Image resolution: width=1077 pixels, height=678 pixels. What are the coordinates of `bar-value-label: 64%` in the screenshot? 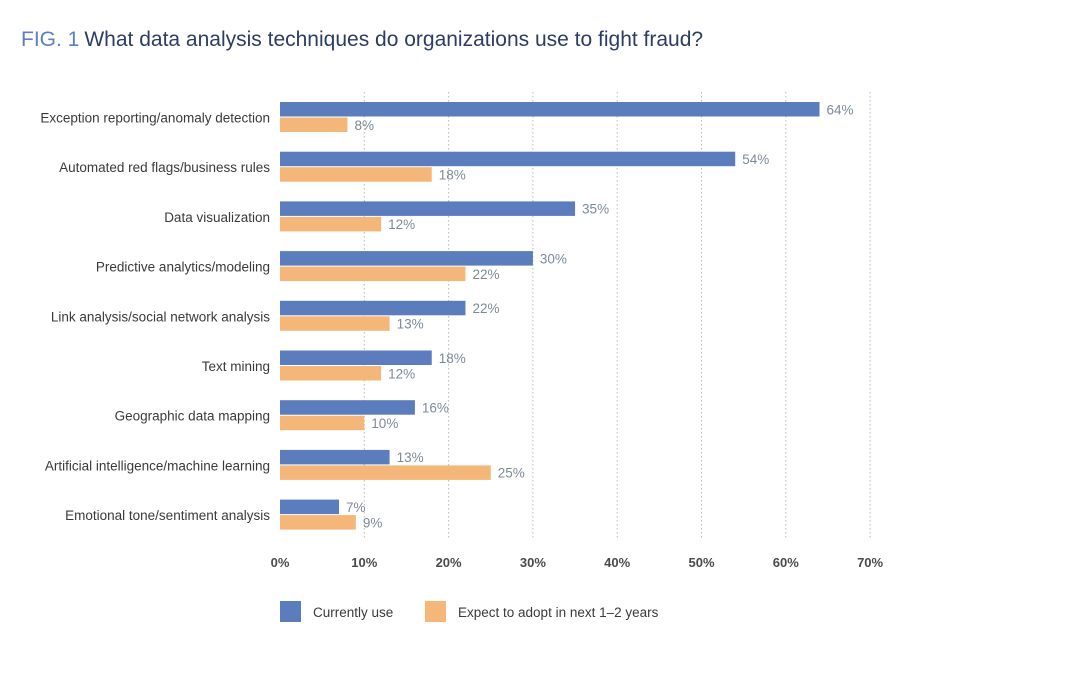 It's located at (840, 109).